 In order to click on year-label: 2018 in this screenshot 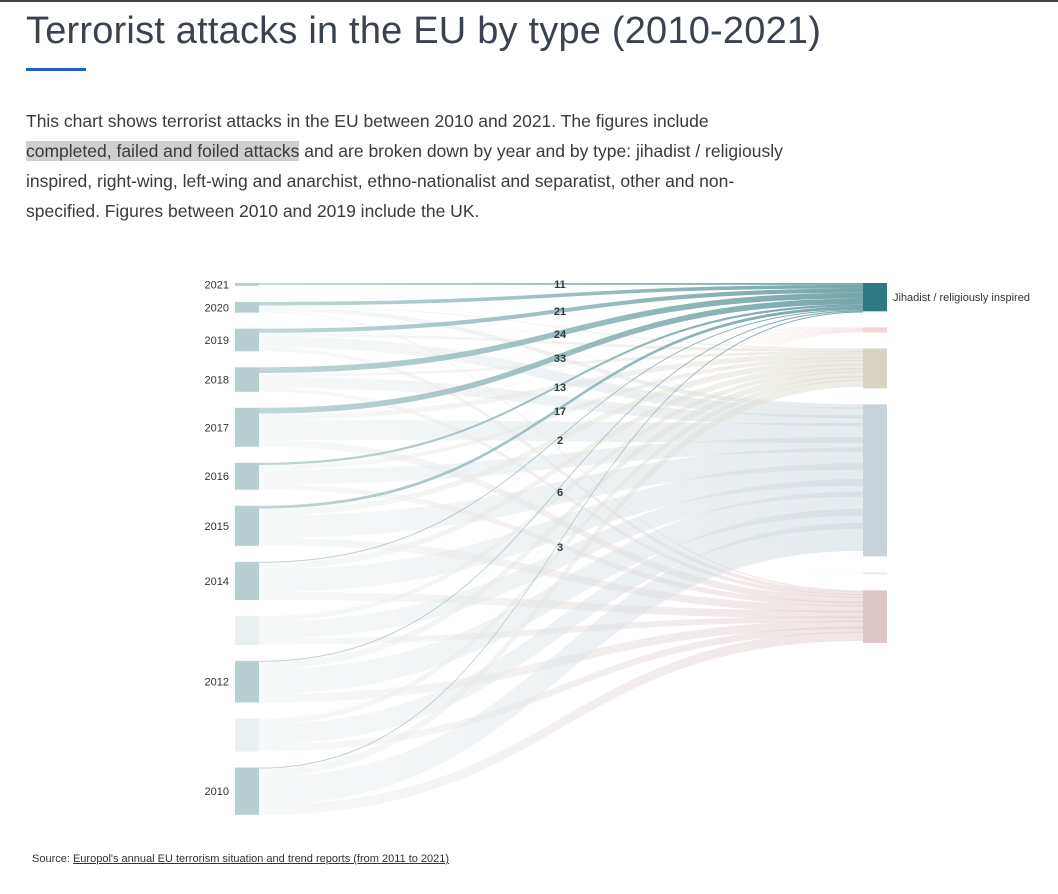, I will do `click(217, 381)`.